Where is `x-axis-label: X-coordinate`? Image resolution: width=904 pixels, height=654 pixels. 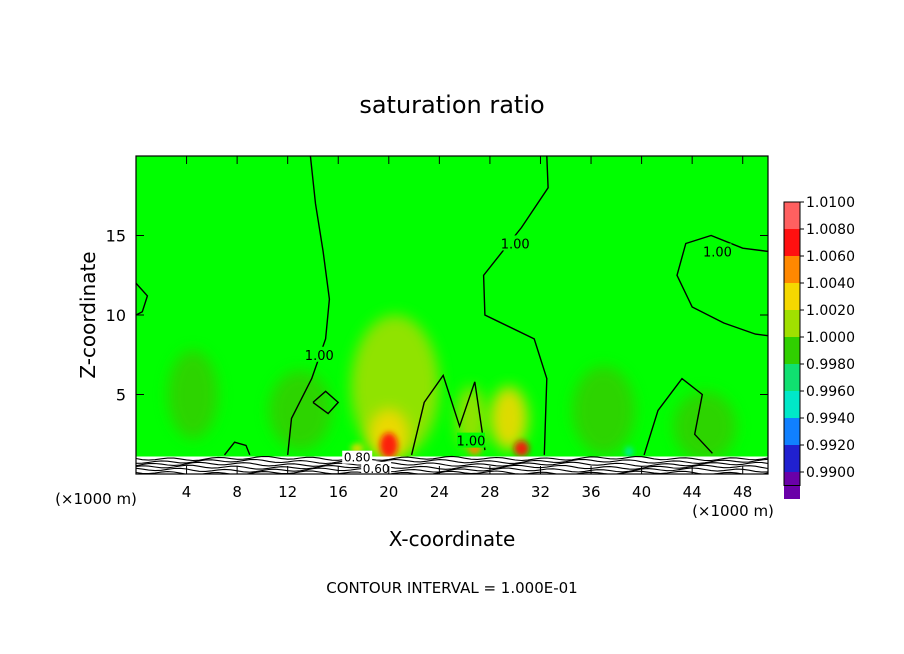 x-axis-label: X-coordinate is located at coordinates (452, 539).